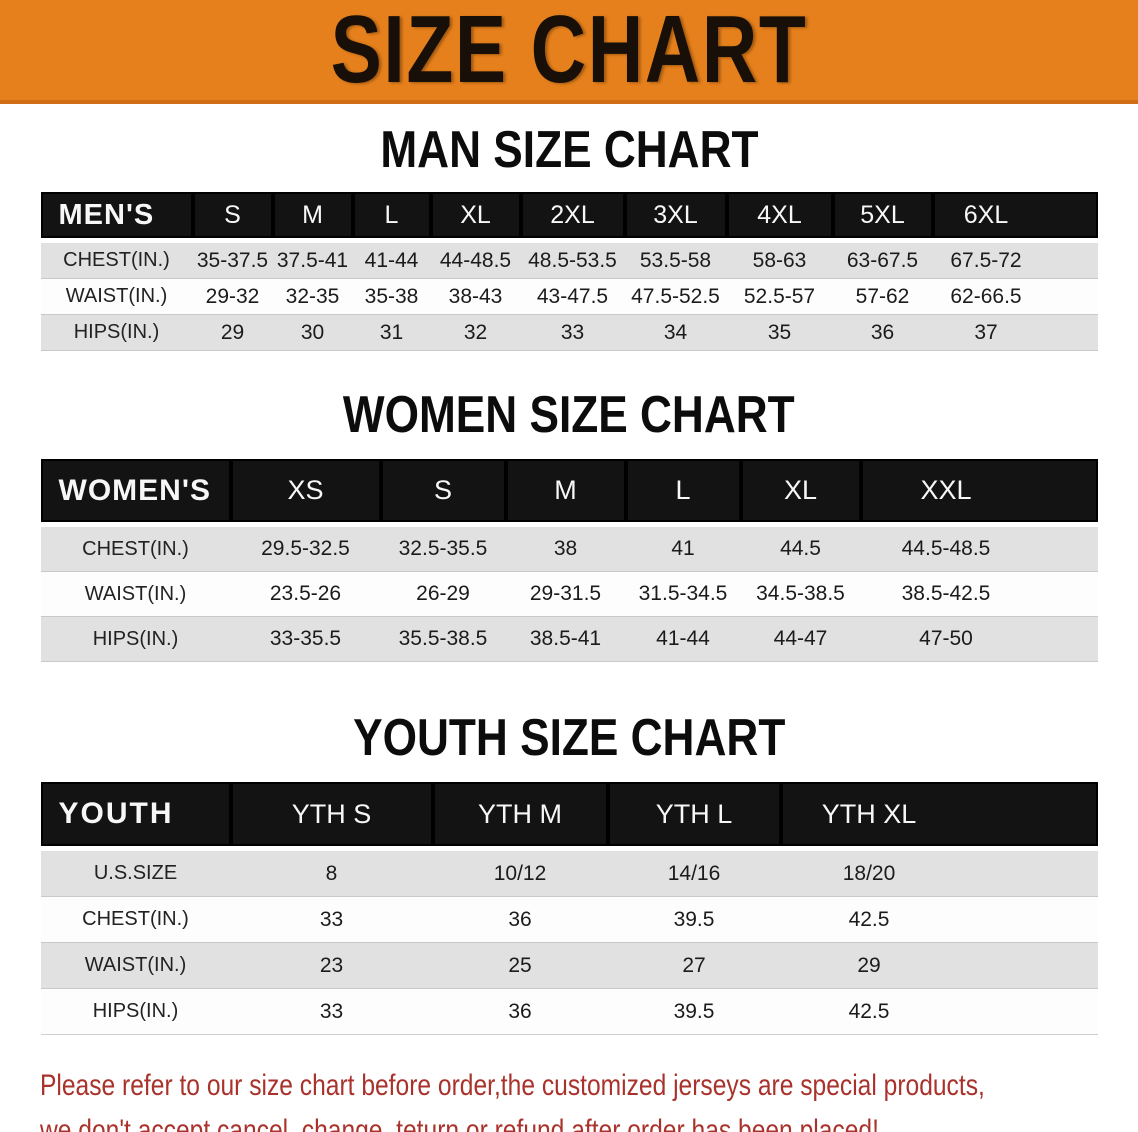 This screenshot has width=1138, height=1132. What do you see at coordinates (1015, 259) in the screenshot?
I see `size-value-cell: 67.5-72` at bounding box center [1015, 259].